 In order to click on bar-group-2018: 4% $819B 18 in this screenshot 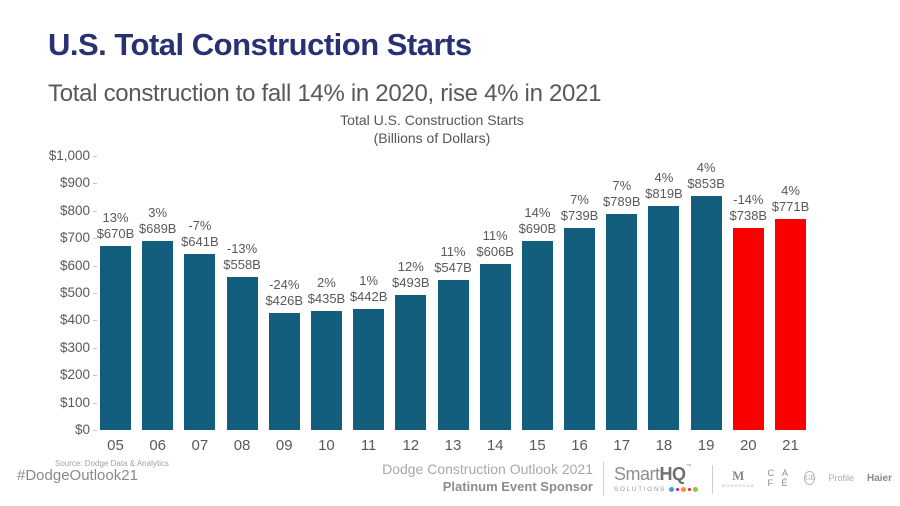, I will do `click(664, 305)`.